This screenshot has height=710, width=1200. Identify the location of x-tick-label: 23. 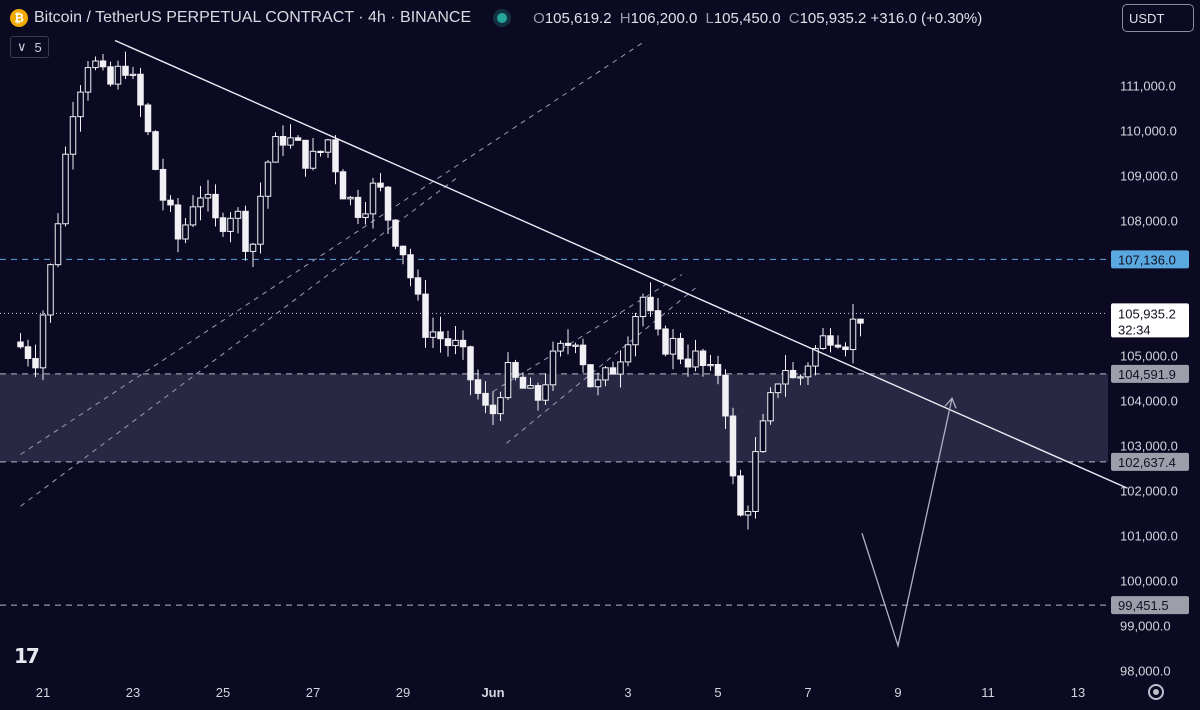
(133, 692).